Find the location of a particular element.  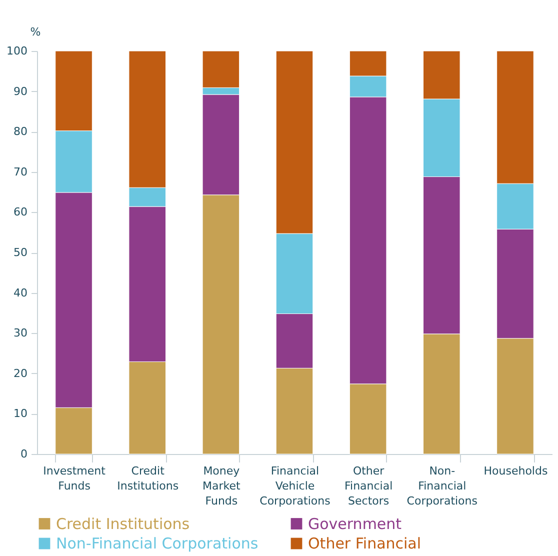

y-tick-label: 40 is located at coordinates (21, 293).